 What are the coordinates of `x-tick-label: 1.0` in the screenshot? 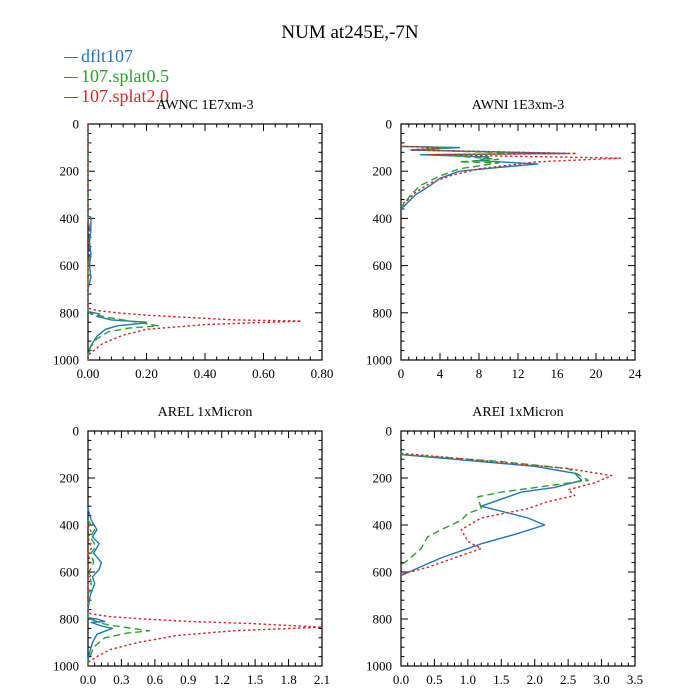 It's located at (468, 679).